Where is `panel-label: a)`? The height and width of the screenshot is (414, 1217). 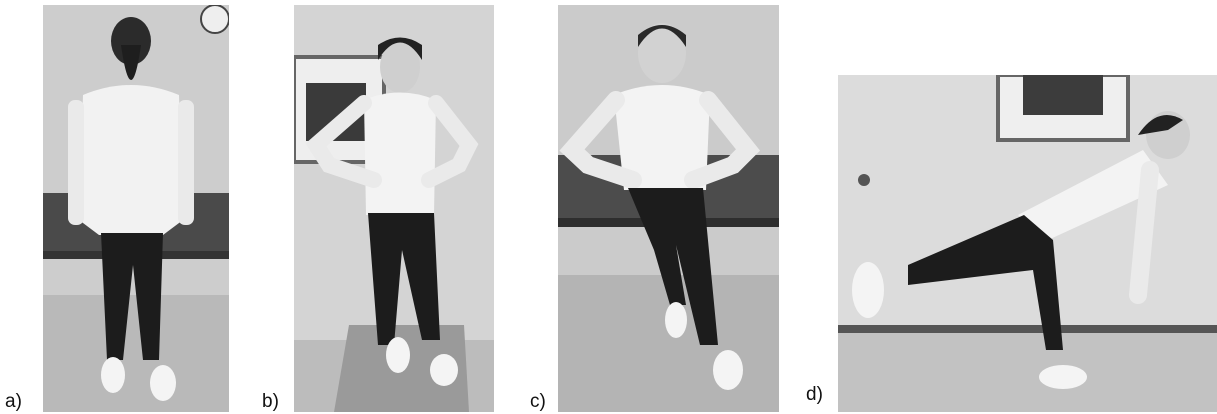
panel-label: a) is located at coordinates (13, 401).